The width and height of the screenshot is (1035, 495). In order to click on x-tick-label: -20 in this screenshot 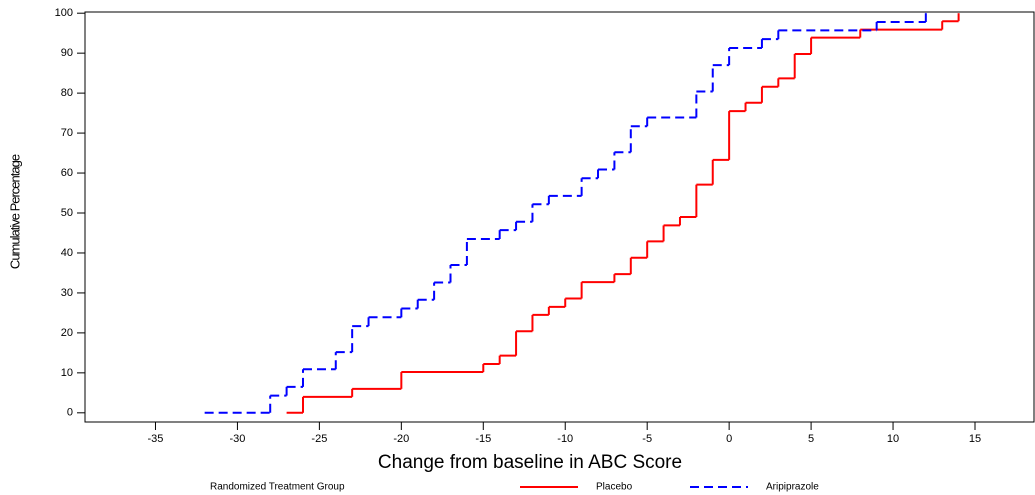, I will do `click(401, 439)`.